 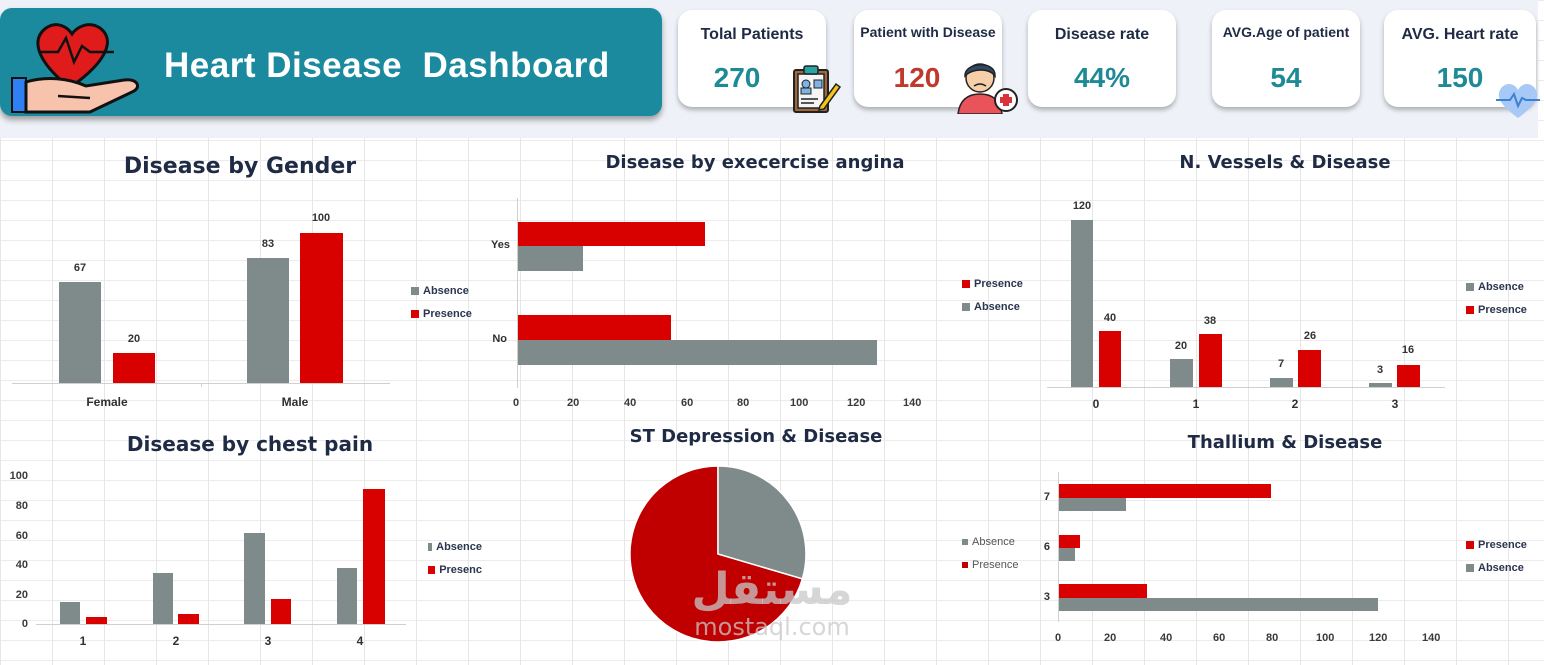 I want to click on legend-label: Presenc, so click(x=460, y=569).